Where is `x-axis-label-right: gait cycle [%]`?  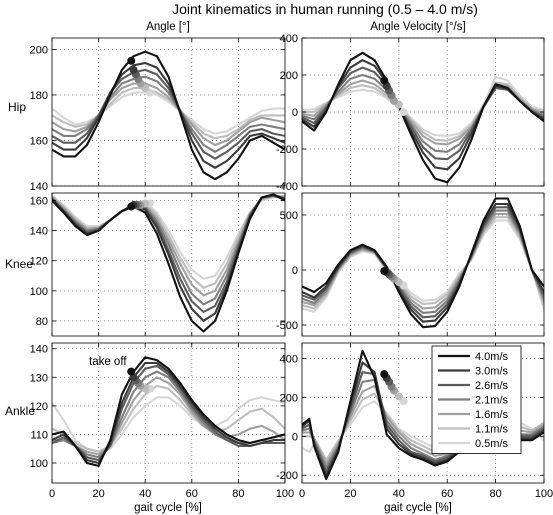 x-axis-label-right: gait cycle [%] is located at coordinates (418, 508).